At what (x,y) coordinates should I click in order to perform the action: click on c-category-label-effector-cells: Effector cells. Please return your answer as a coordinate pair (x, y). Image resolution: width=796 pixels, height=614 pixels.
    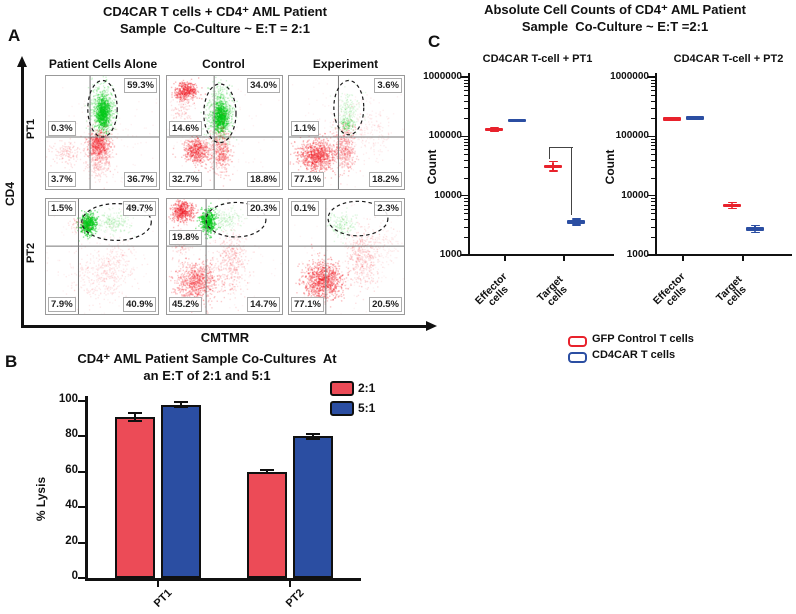
    Looking at the image, I should click on (491, 289).